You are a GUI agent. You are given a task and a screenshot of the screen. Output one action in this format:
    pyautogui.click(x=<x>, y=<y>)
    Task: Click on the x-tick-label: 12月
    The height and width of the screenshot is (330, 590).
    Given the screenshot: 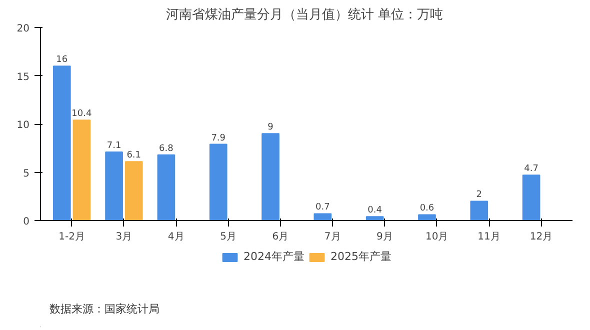 What is the action you would take?
    pyautogui.click(x=541, y=237)
    